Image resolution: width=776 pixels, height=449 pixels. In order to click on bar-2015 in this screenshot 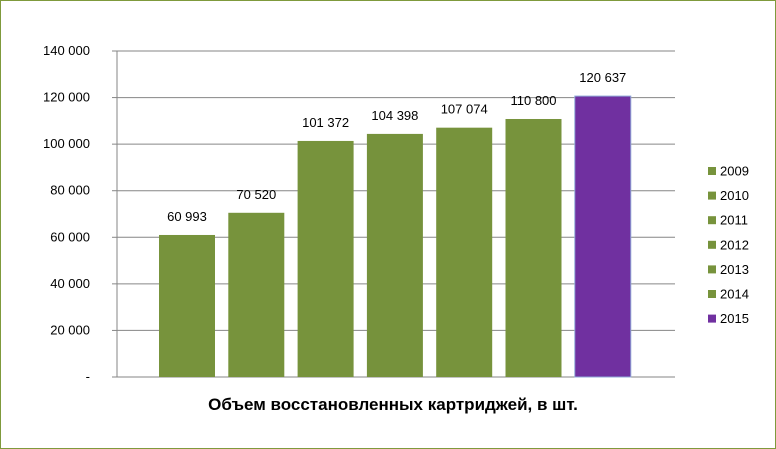, I will do `click(603, 236)`.